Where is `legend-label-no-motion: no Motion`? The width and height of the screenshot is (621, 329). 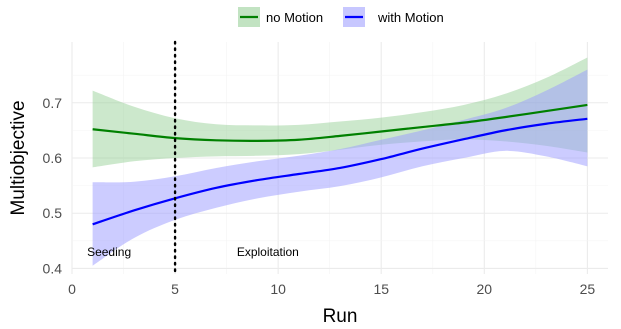 legend-label-no-motion: no Motion is located at coordinates (294, 17).